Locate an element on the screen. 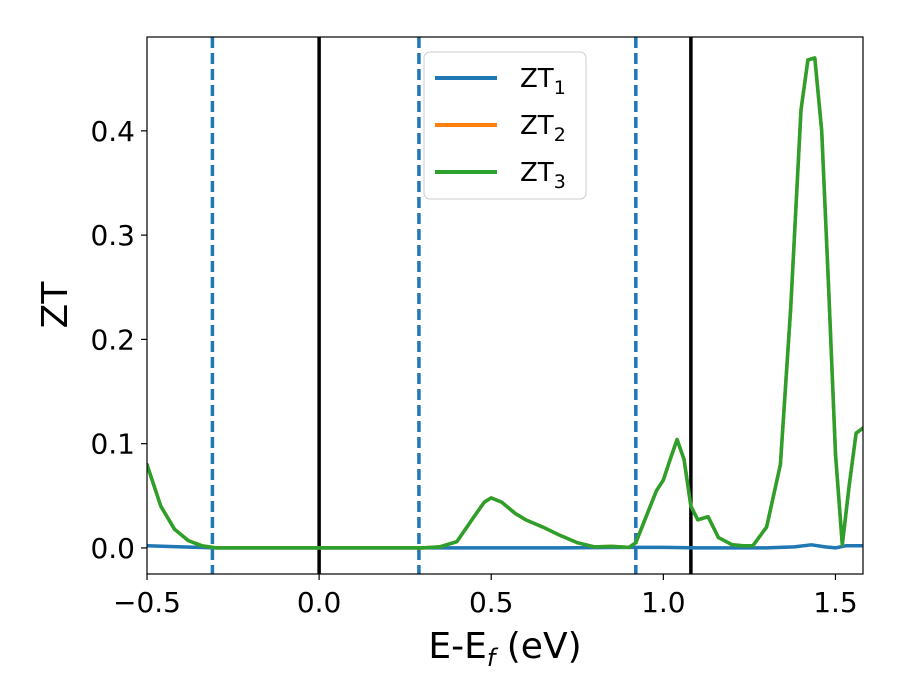 The image size is (900, 700). x-axis-ticks: −0.5 0.0 0.5 1.0 1.5 is located at coordinates (485, 596).